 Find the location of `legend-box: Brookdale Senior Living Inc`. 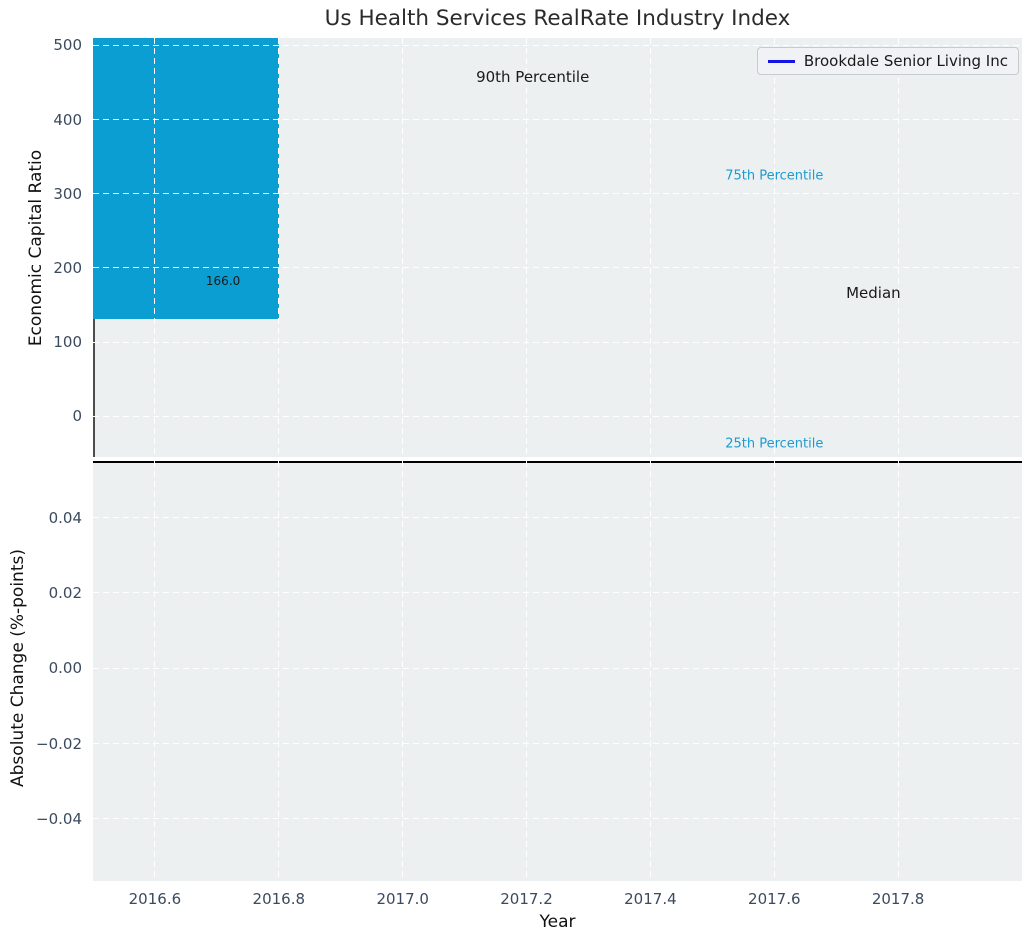

legend-box: Brookdale Senior Living Inc is located at coordinates (887, 61).